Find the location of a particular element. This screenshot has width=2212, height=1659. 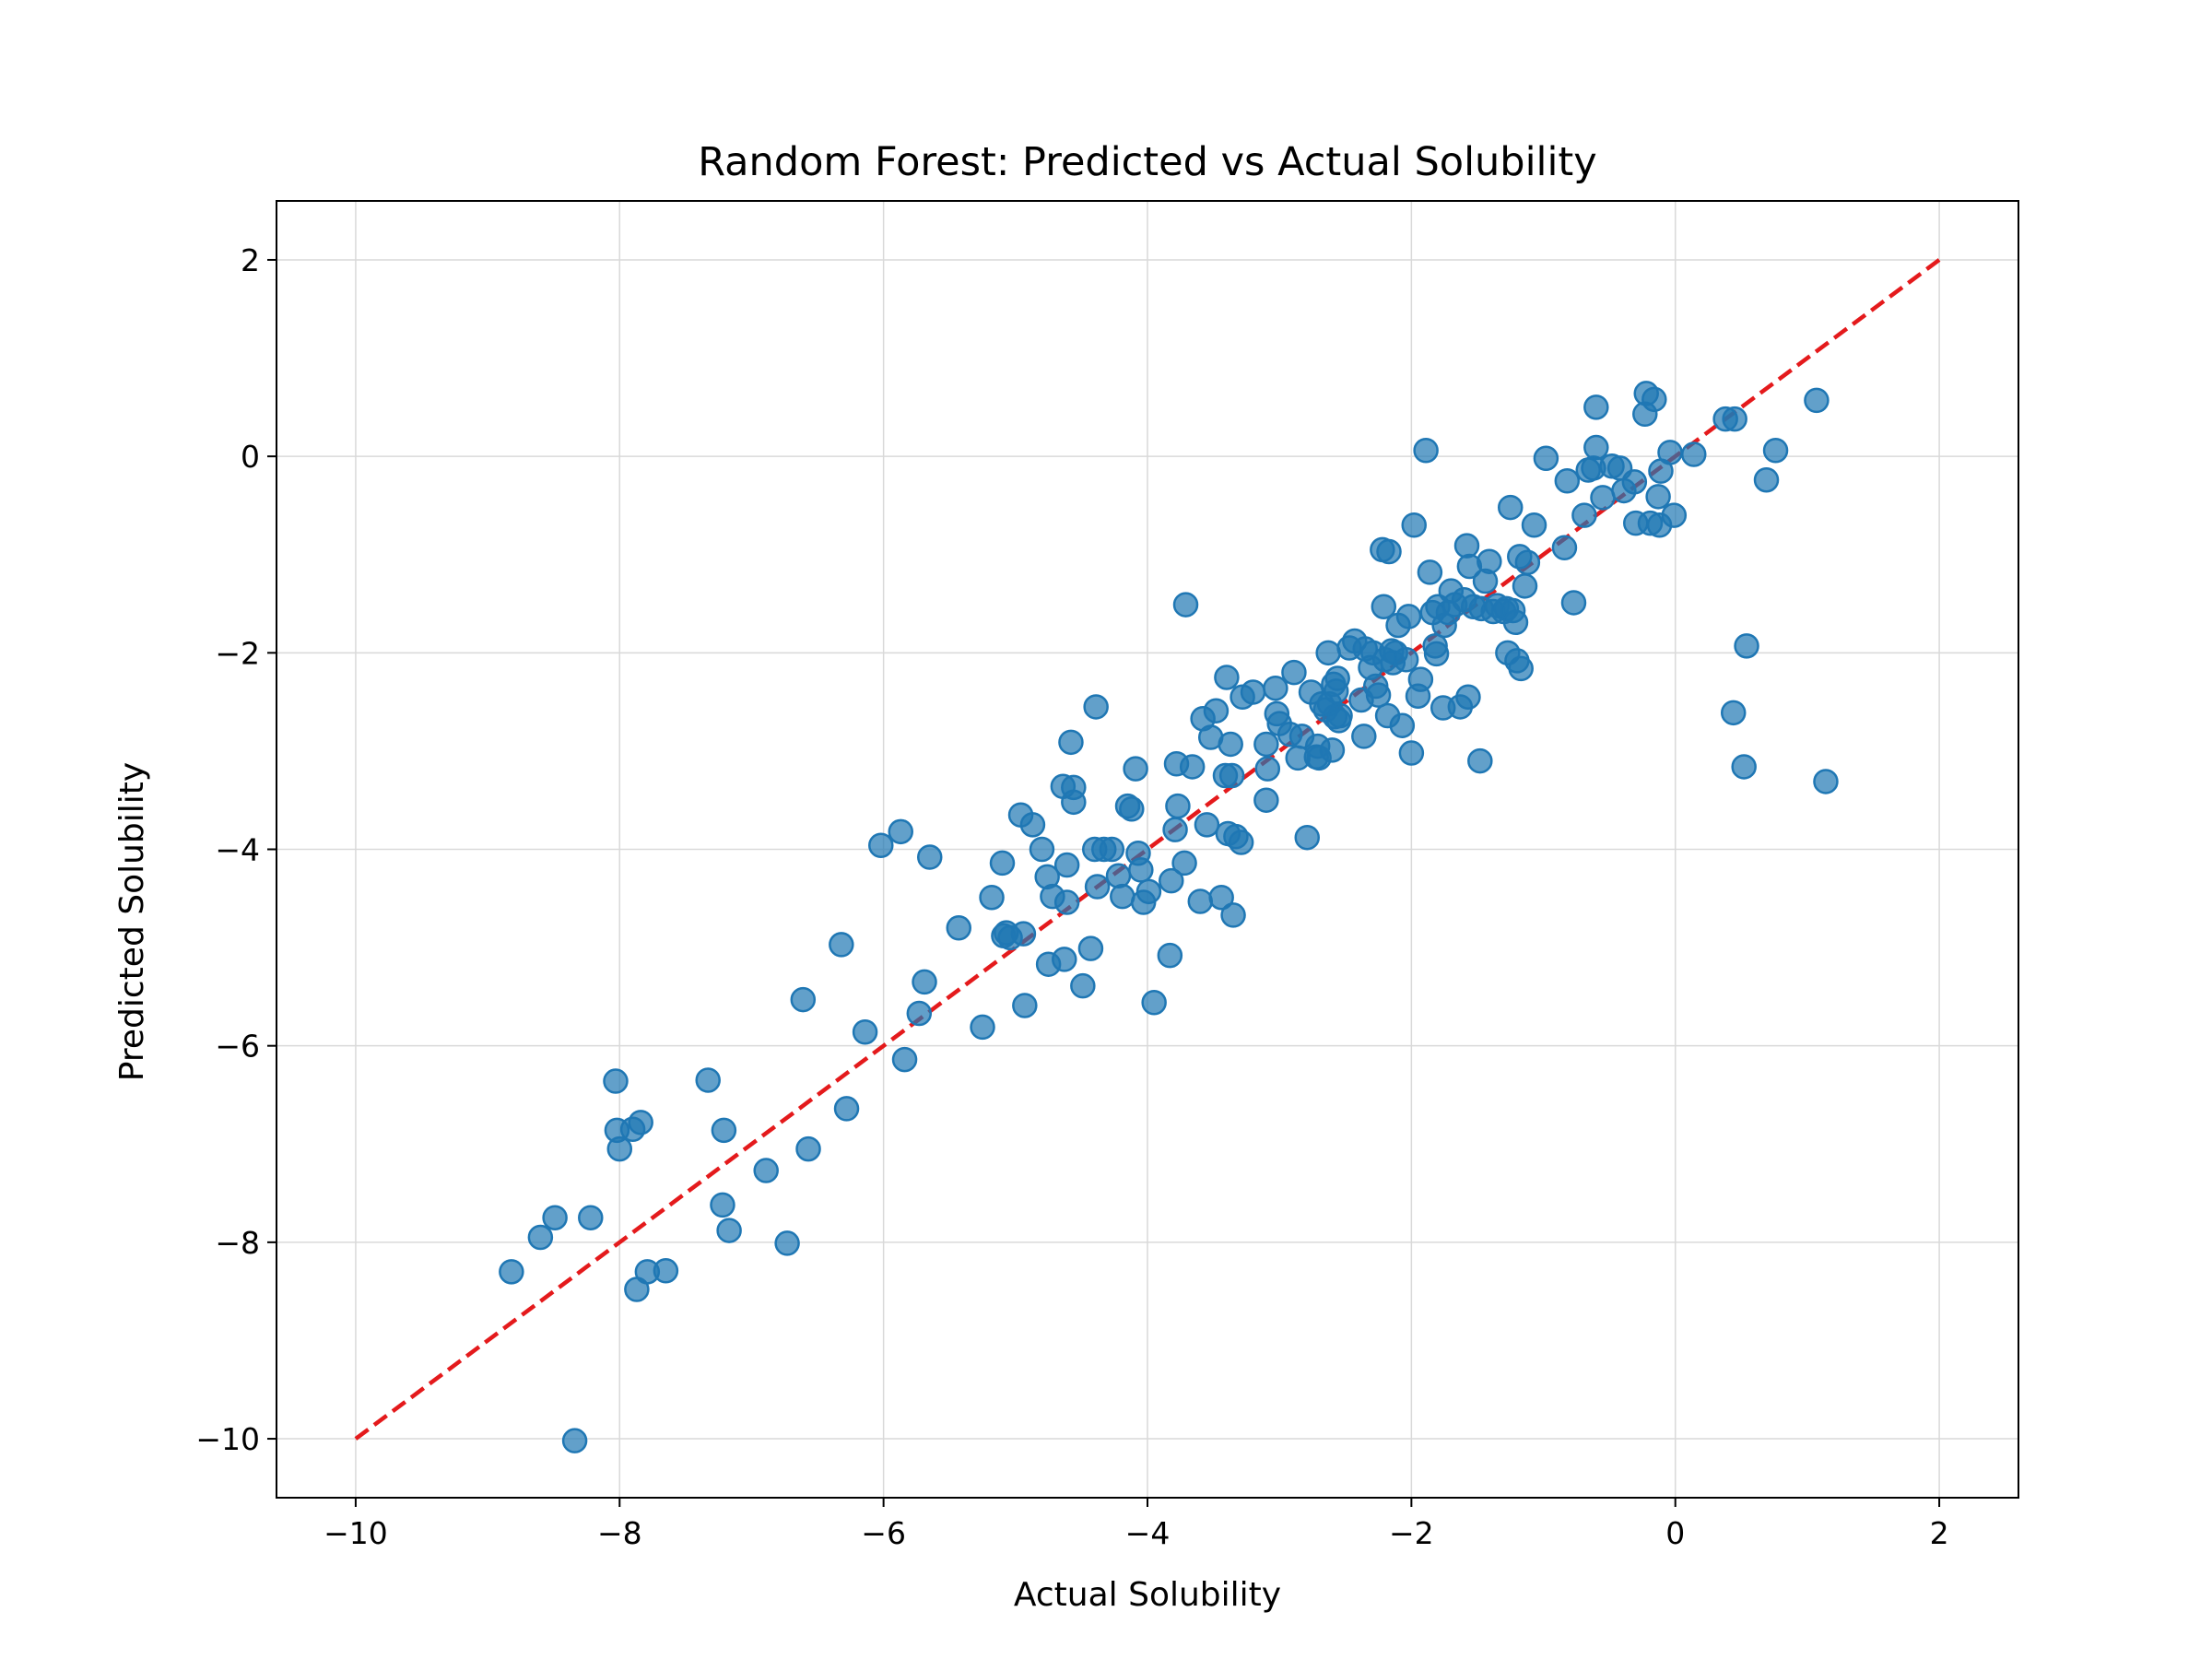

x-axis-ticks: −10 −8 −6 −4 −2 0 2 is located at coordinates (1136, 1524).